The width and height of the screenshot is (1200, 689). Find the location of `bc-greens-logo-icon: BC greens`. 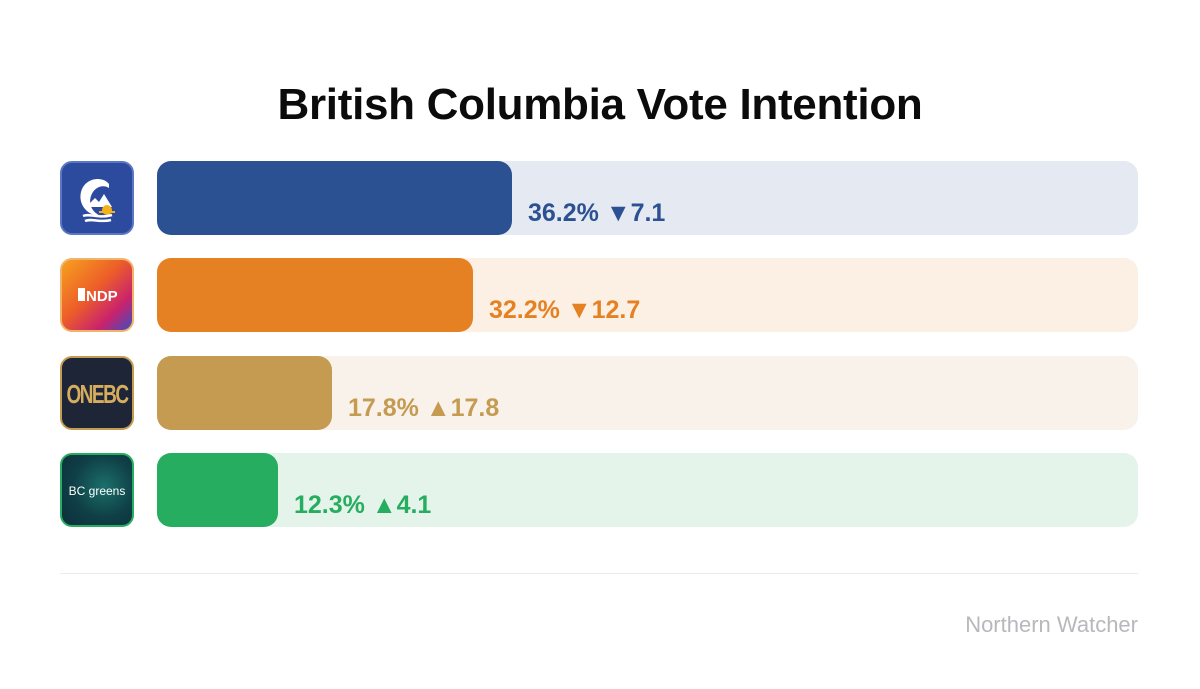

bc-greens-logo-icon: BC greens is located at coordinates (97, 490).